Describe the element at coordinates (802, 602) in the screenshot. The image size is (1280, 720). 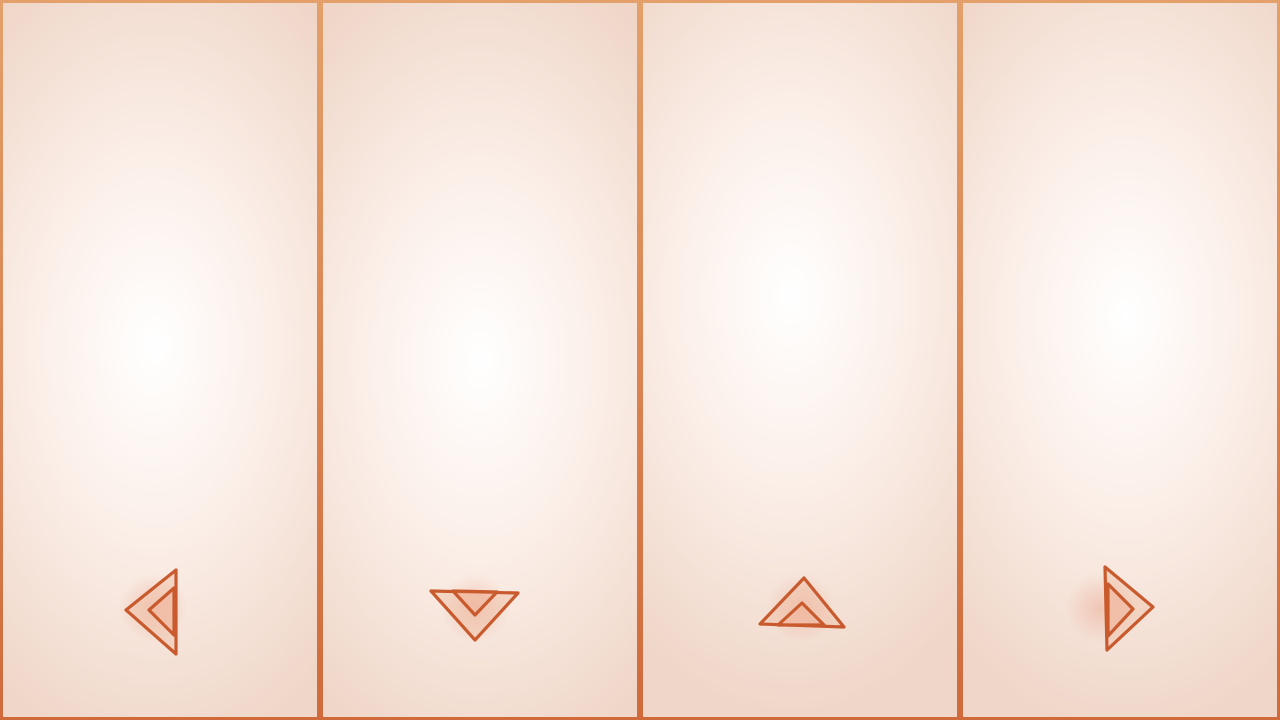
I see `up-arrow-icon` at that location.